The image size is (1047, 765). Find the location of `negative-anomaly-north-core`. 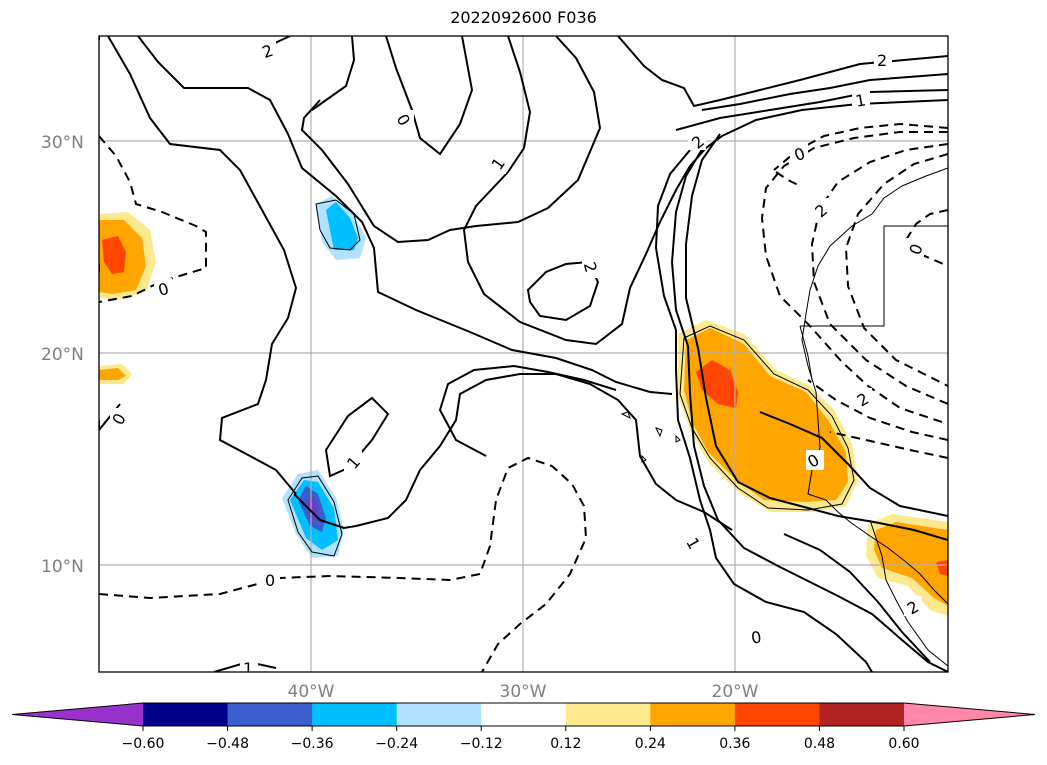

negative-anomaly-north-core is located at coordinates (342, 226).